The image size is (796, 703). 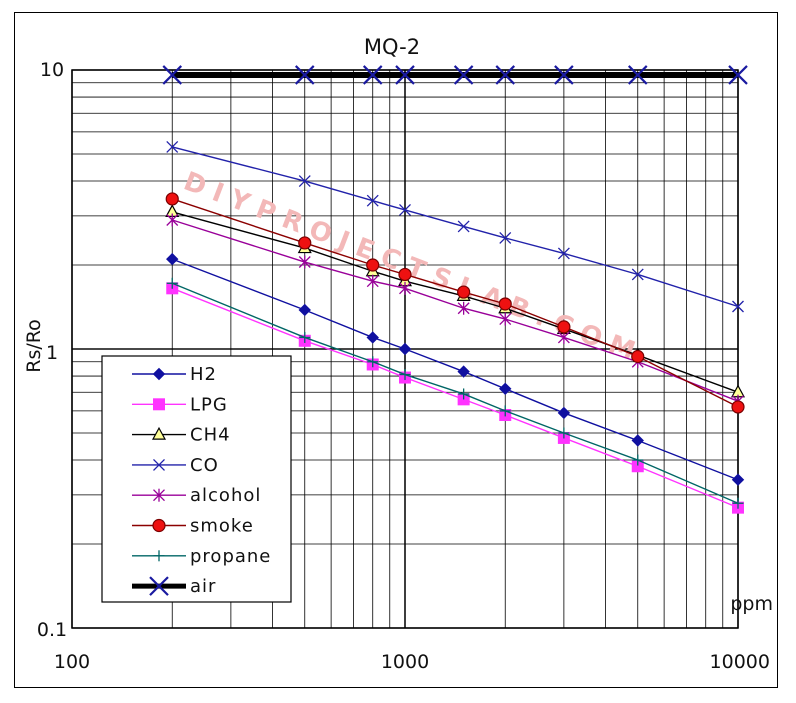 What do you see at coordinates (159, 374) in the screenshot?
I see `legend-marker-h2` at bounding box center [159, 374].